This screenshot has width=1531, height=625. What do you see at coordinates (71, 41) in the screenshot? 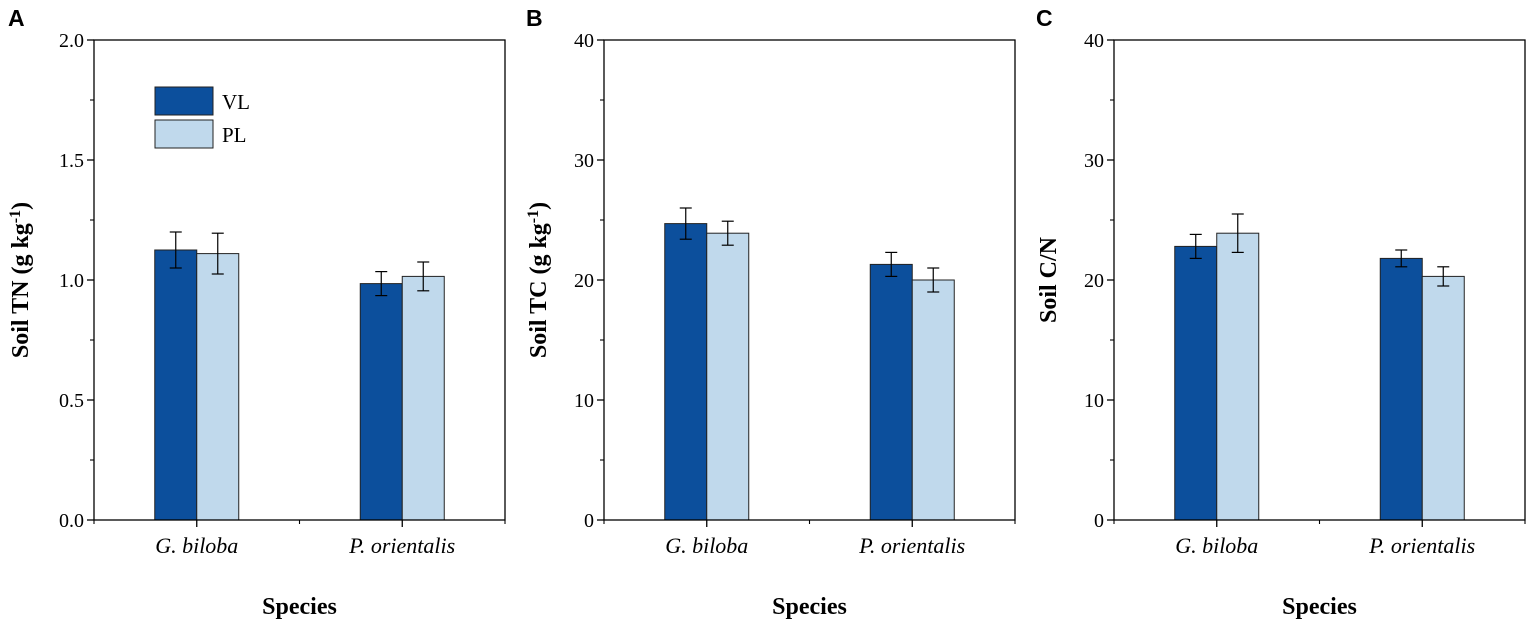
I see `y-tick-label: 2.0` at bounding box center [71, 41].